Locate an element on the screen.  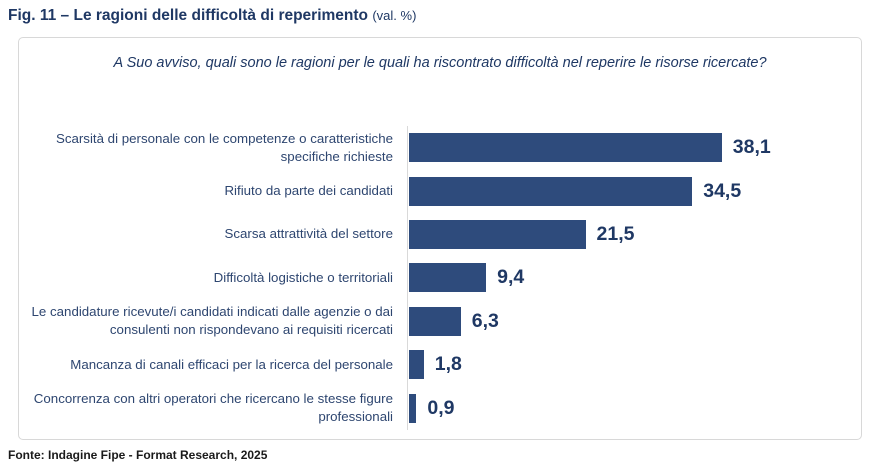
bar-plot-area: 6,3 is located at coordinates (634, 321).